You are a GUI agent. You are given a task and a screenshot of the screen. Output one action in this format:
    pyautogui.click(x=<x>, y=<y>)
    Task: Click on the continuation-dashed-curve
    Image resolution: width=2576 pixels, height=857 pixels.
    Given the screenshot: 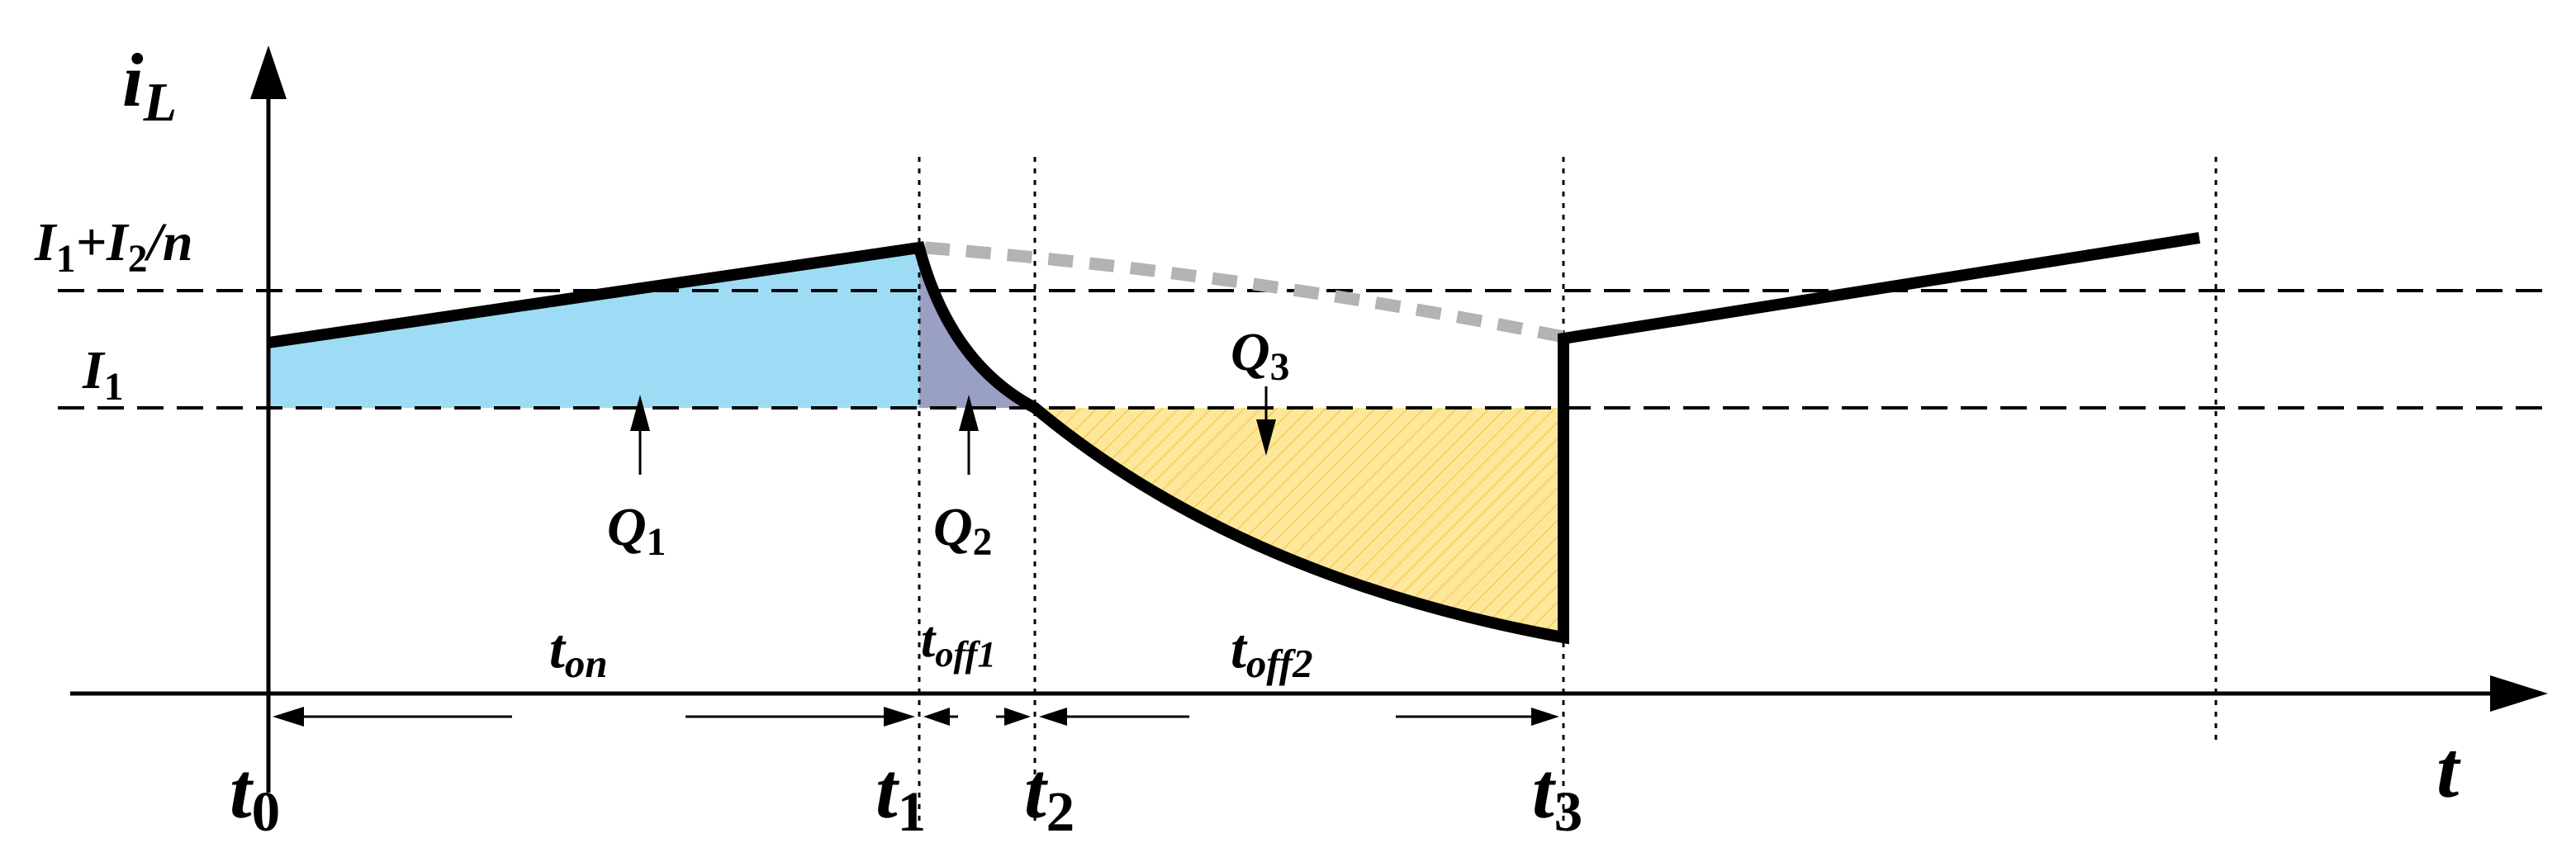 What is the action you would take?
    pyautogui.click(x=1244, y=292)
    